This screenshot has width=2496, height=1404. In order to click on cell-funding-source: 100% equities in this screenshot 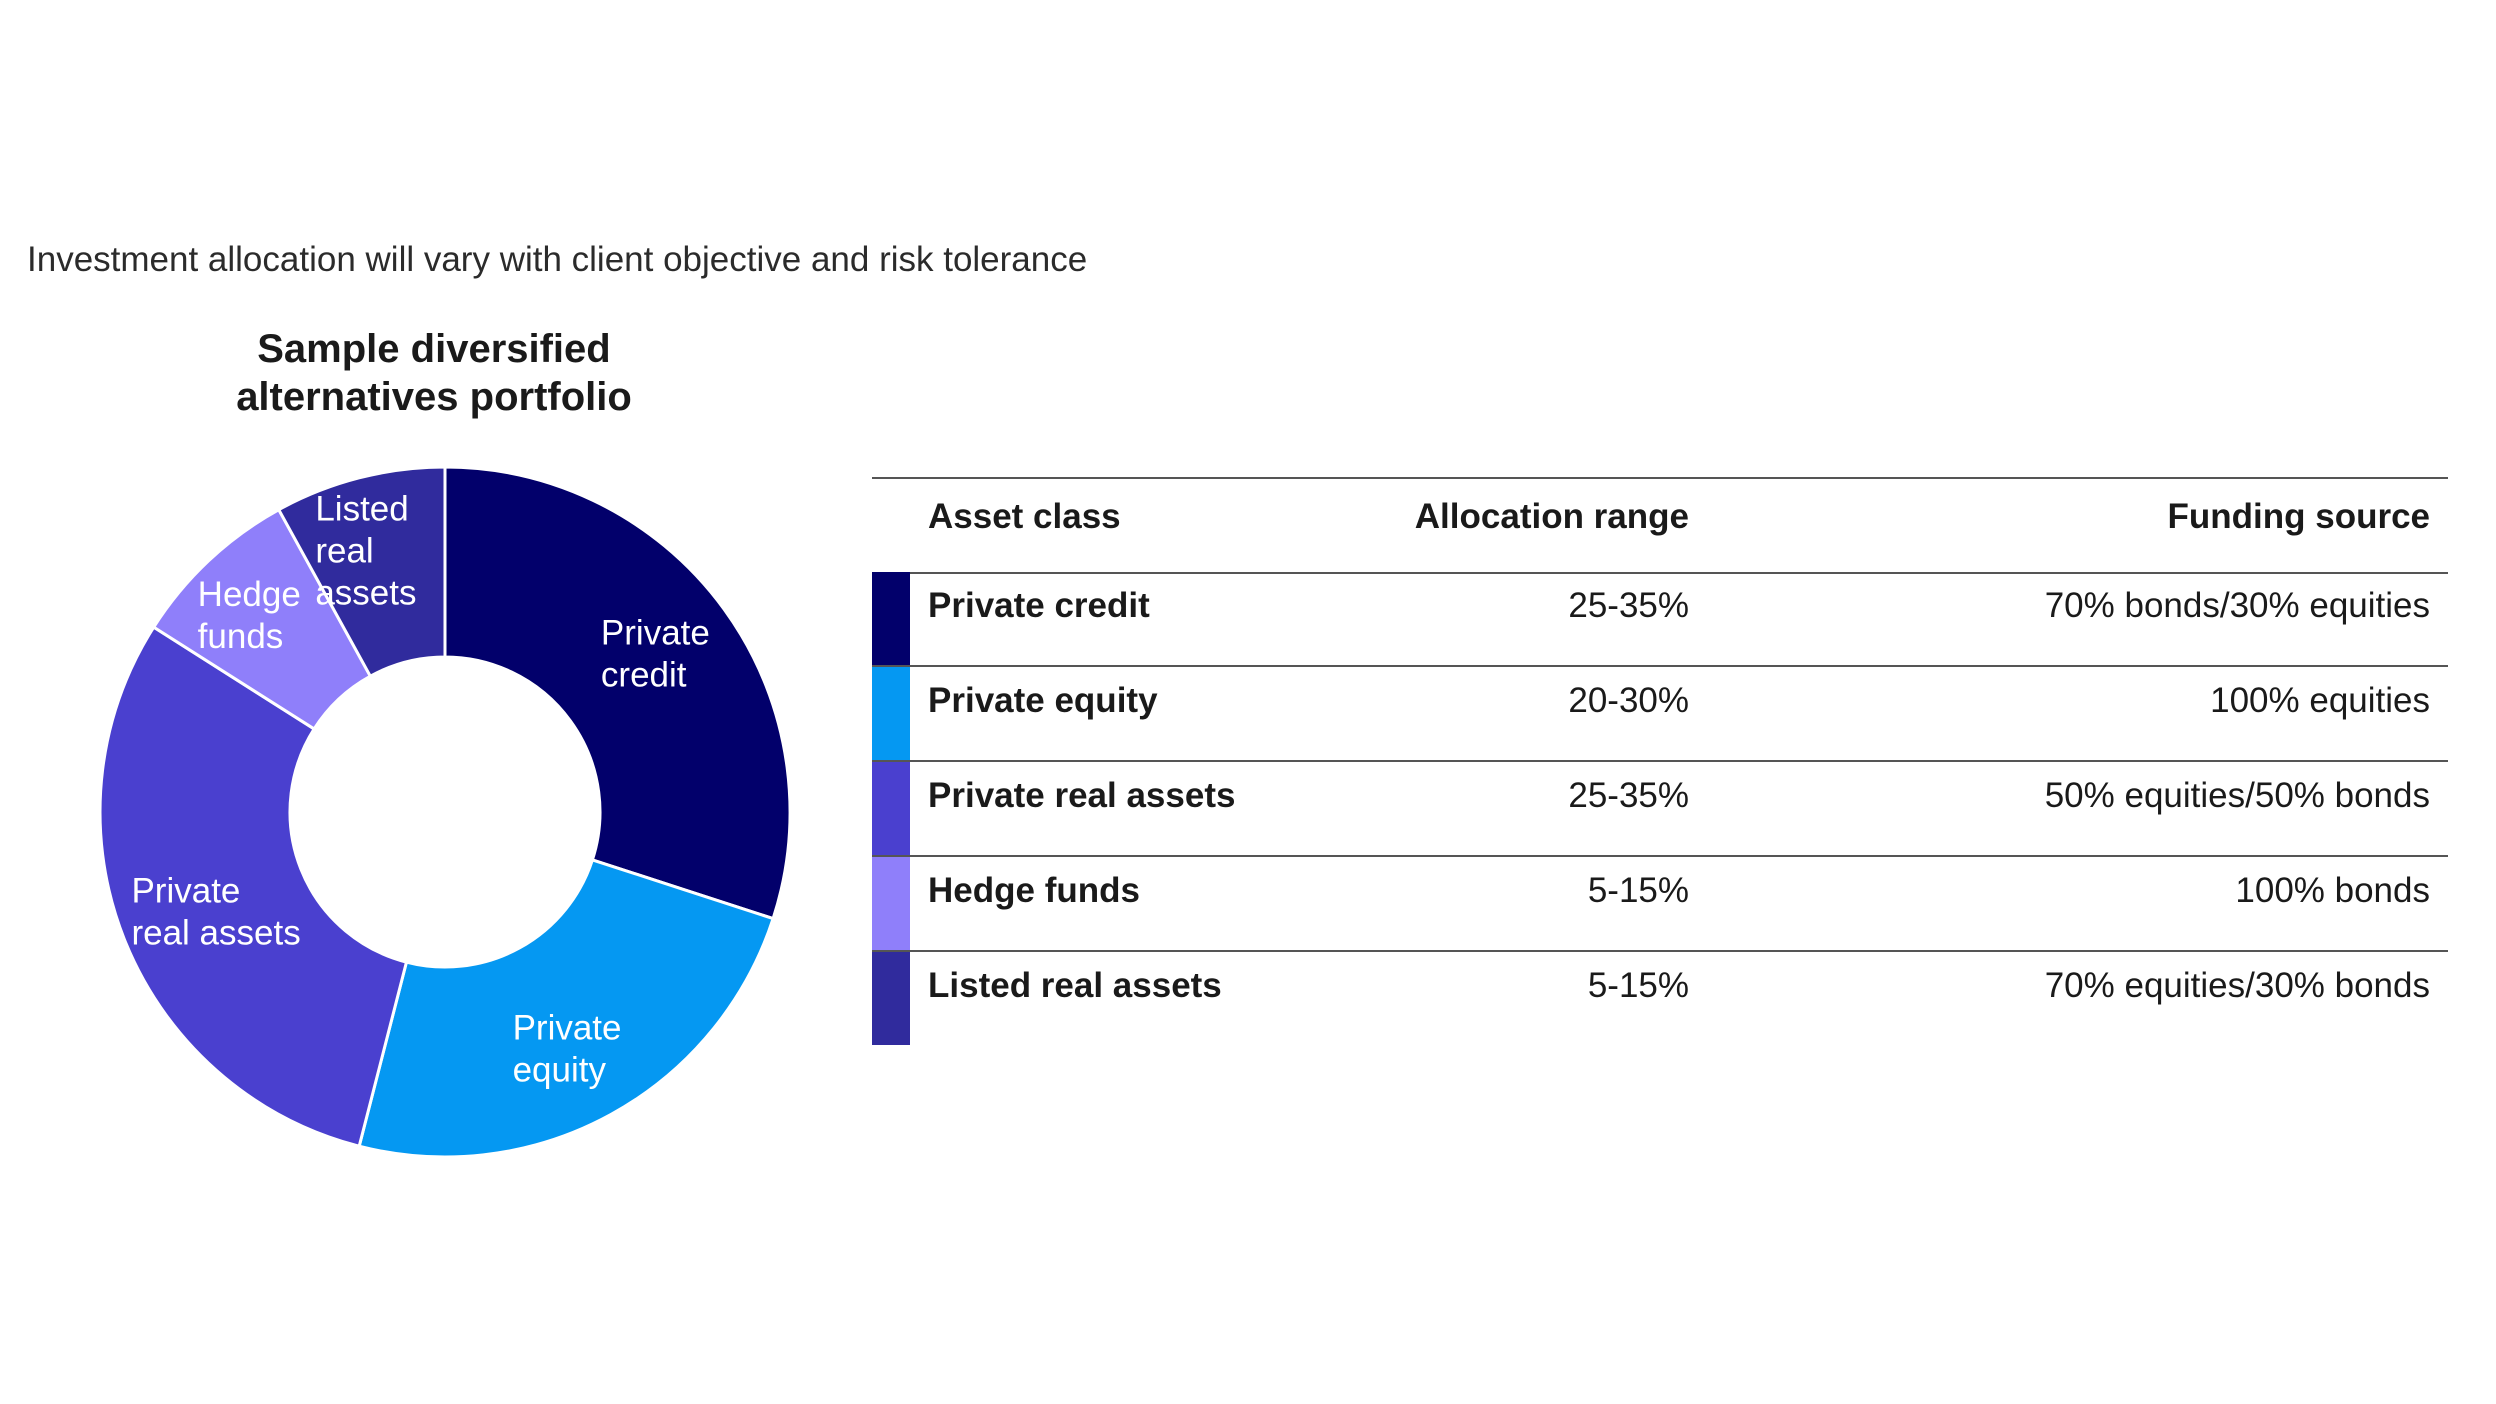, I will do `click(2320, 700)`.